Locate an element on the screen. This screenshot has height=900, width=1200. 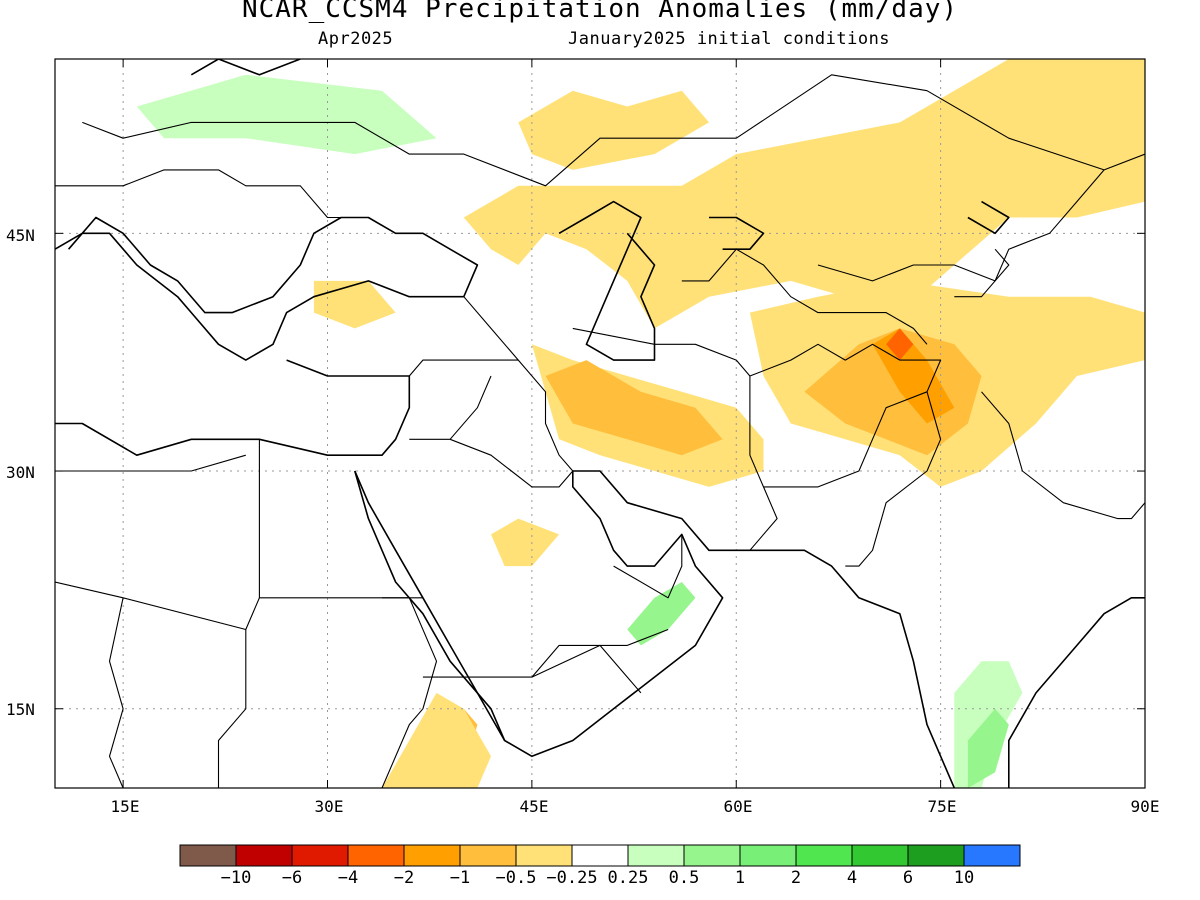
lon-label-15e: 15E is located at coordinates (125, 806).